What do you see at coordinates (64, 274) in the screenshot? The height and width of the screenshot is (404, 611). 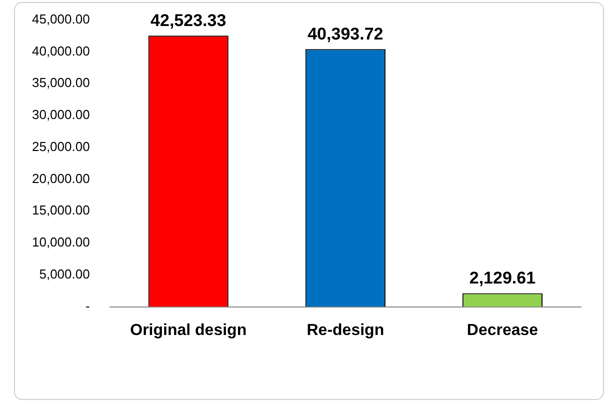 I see `y-tick-label: 5,000.00` at bounding box center [64, 274].